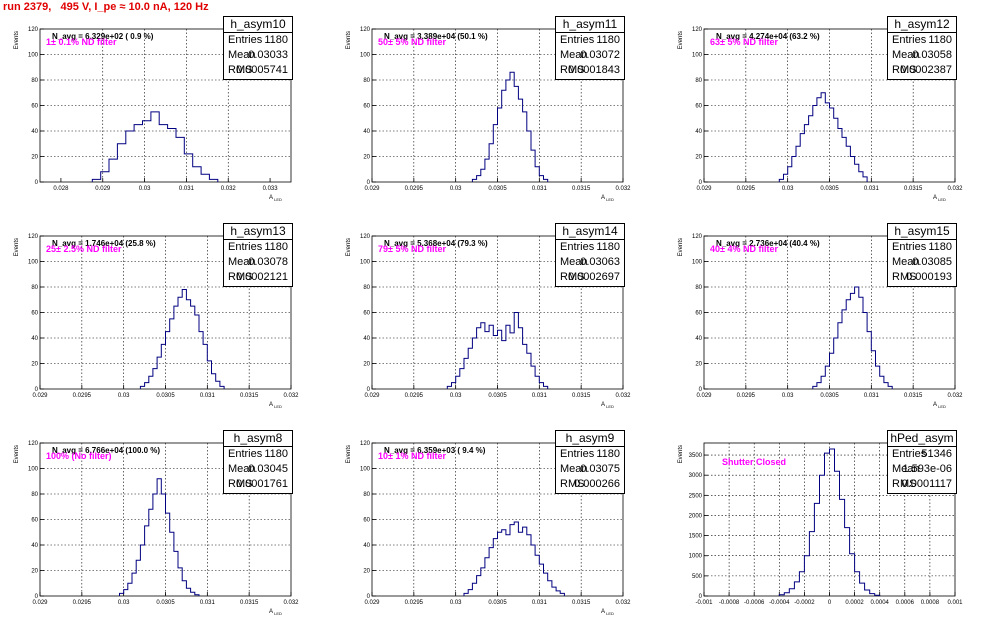  I want to click on y-tick-label: 1000, so click(696, 557).